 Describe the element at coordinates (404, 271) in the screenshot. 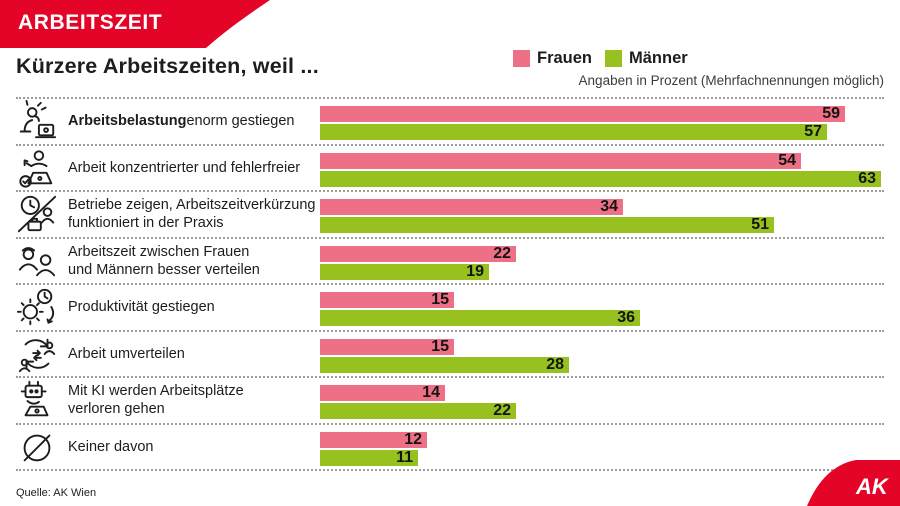

I see `bar-maenner: 19` at that location.